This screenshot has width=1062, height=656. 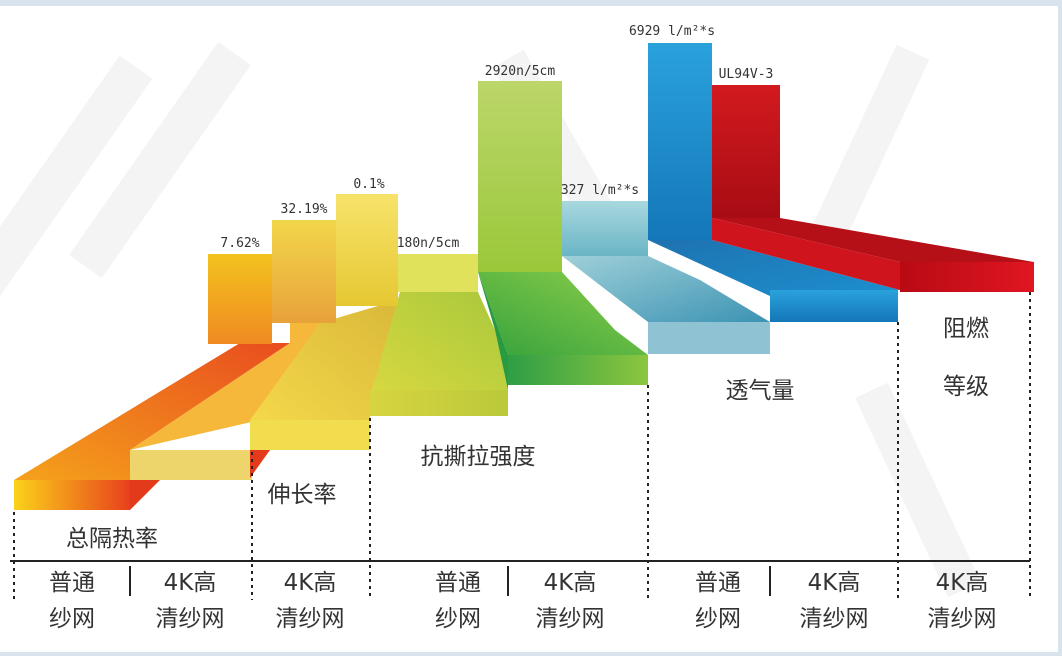 I want to click on x-label-5-line-0: 普通, so click(x=718, y=583).